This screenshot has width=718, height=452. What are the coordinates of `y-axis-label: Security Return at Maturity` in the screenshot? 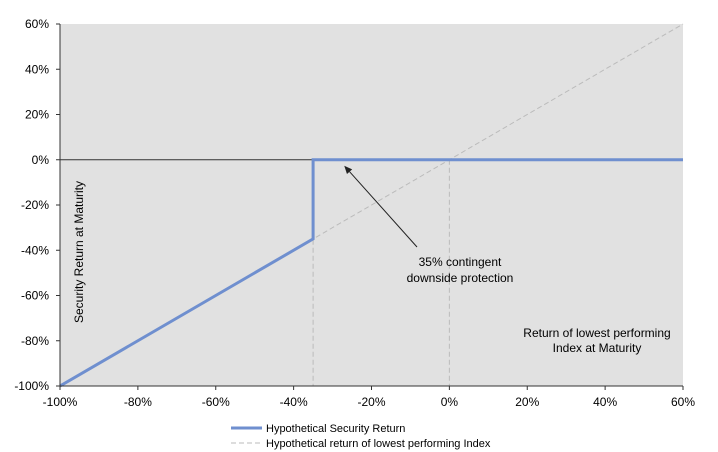 It's located at (79, 252).